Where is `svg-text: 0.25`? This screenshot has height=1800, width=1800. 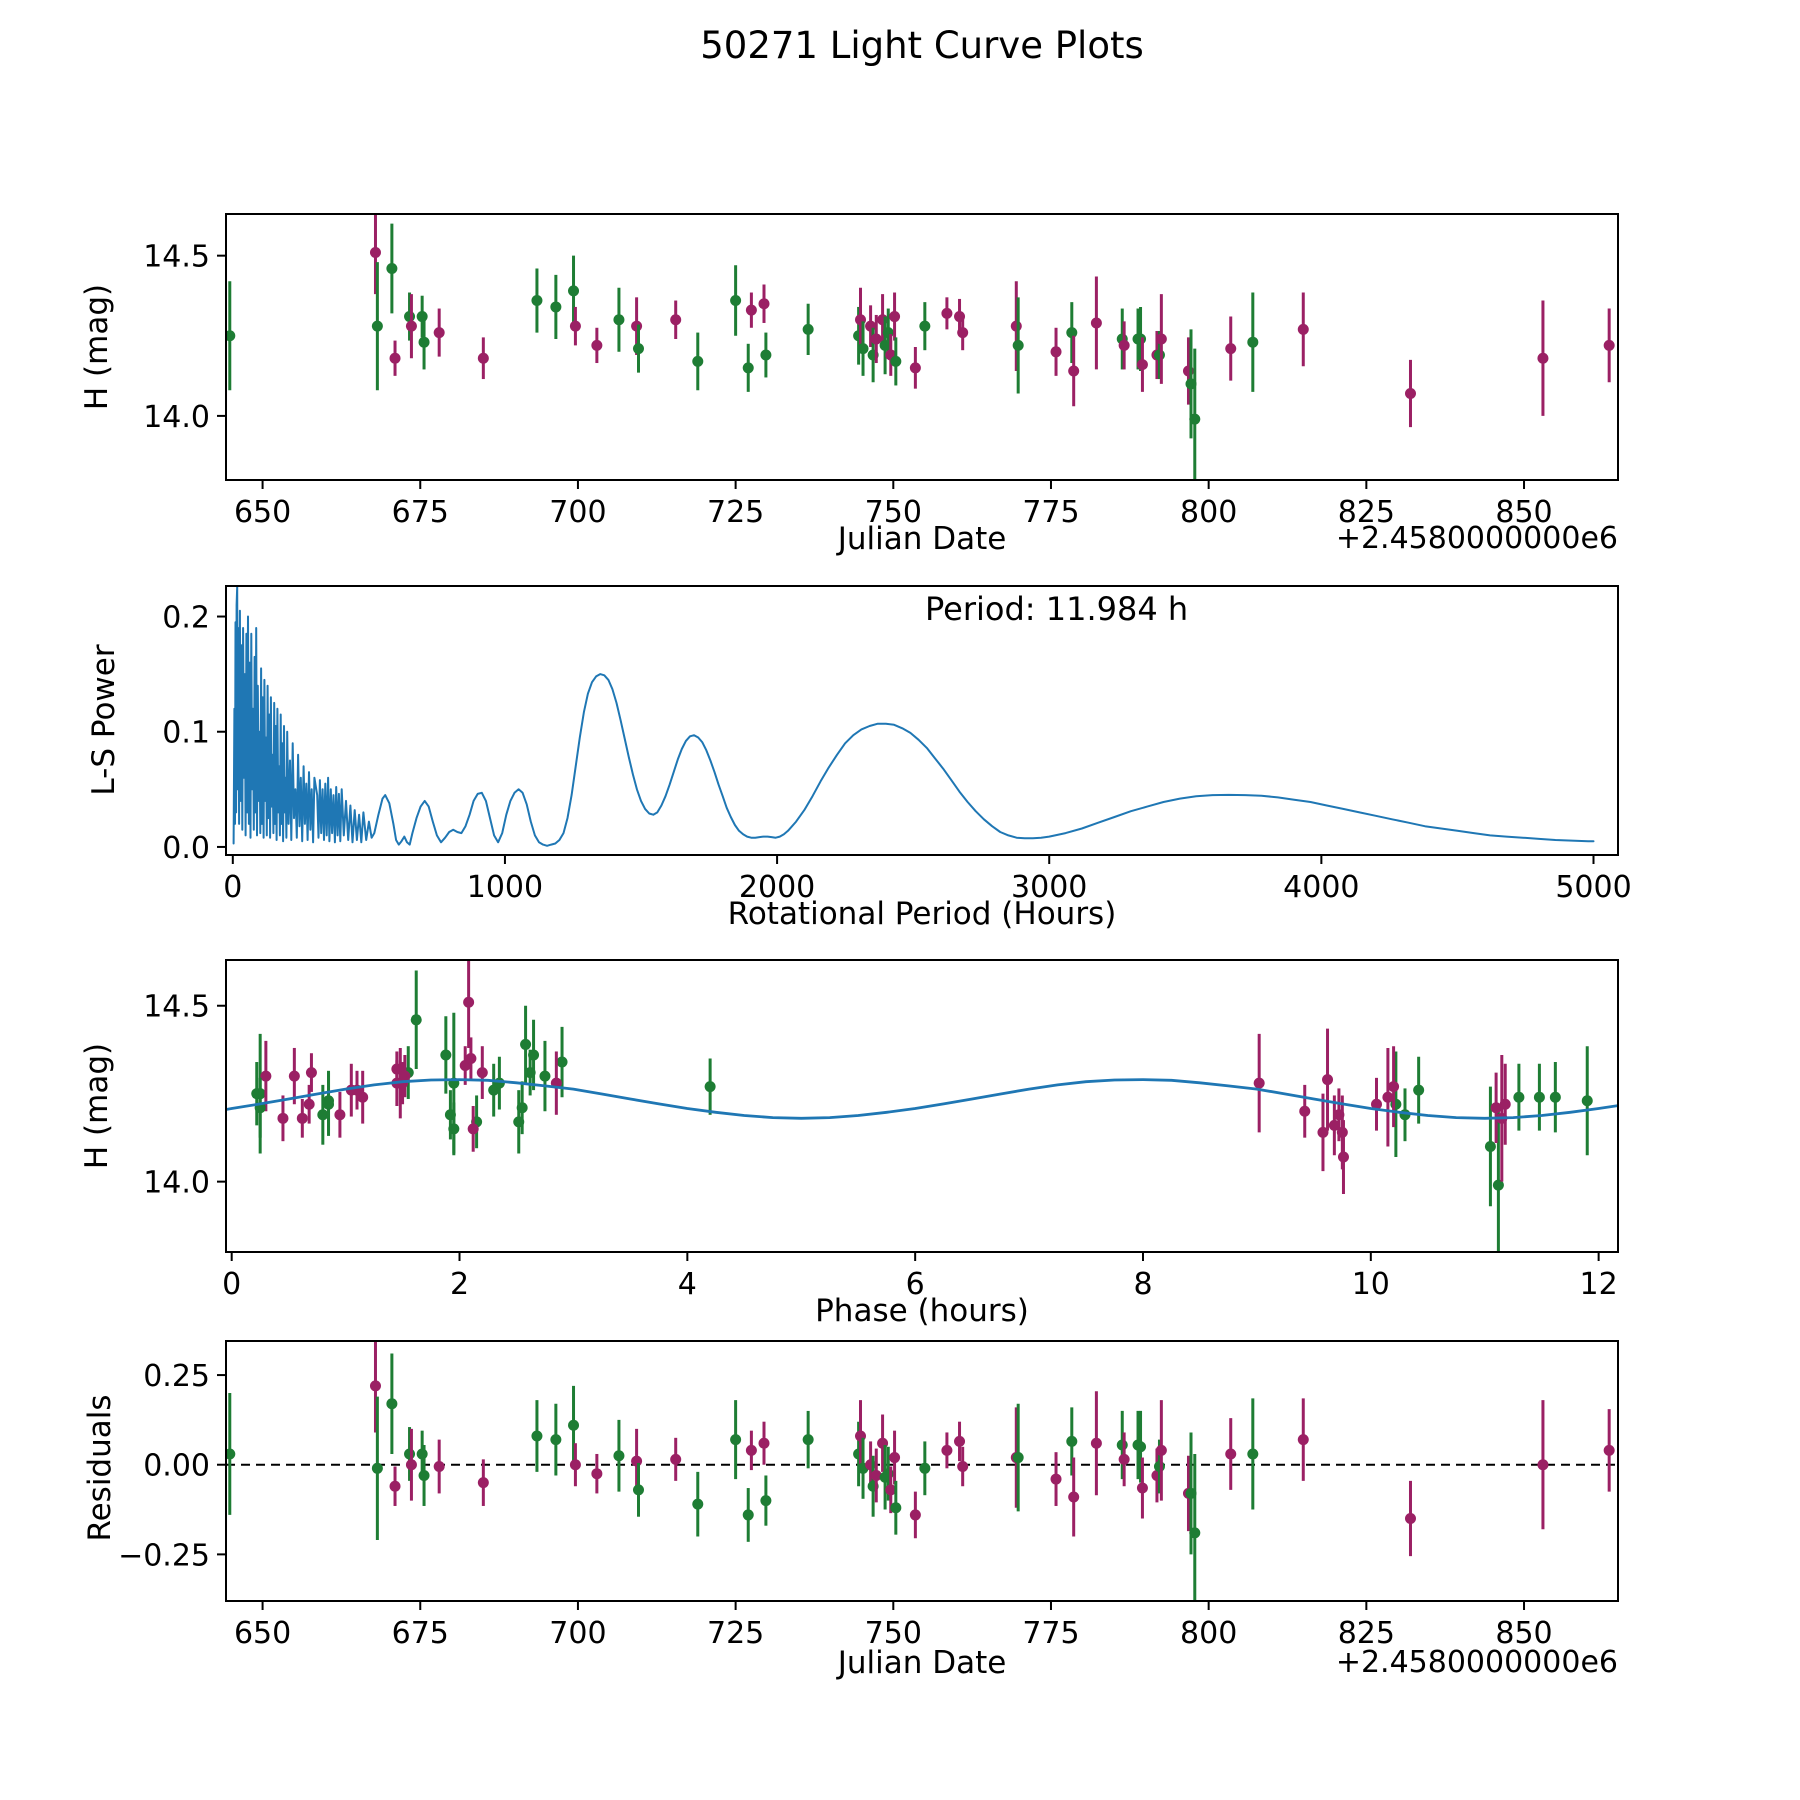 svg-text: 0.25 is located at coordinates (176, 1376).